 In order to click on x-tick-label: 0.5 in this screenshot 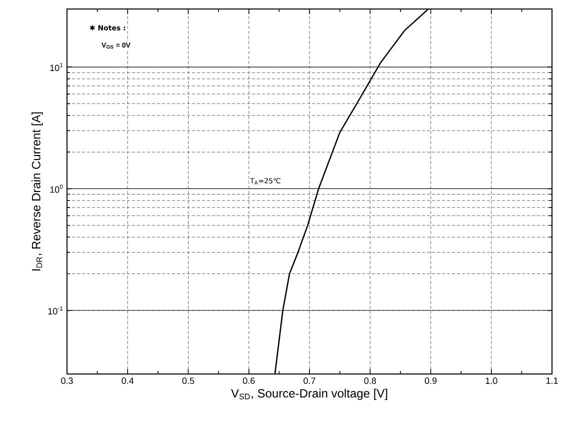, I will do `click(188, 381)`.